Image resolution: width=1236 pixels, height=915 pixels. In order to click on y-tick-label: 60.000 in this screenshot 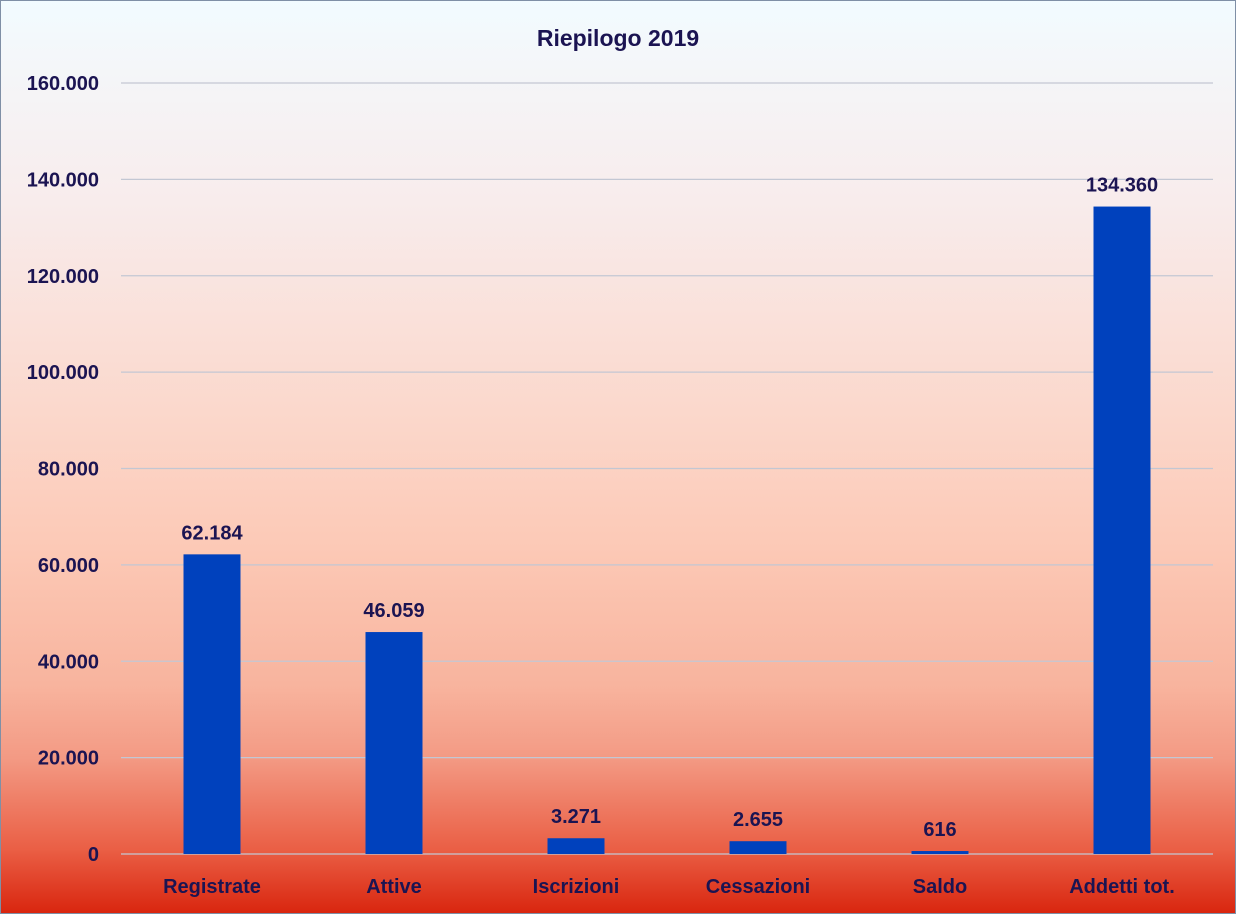, I will do `click(68, 566)`.